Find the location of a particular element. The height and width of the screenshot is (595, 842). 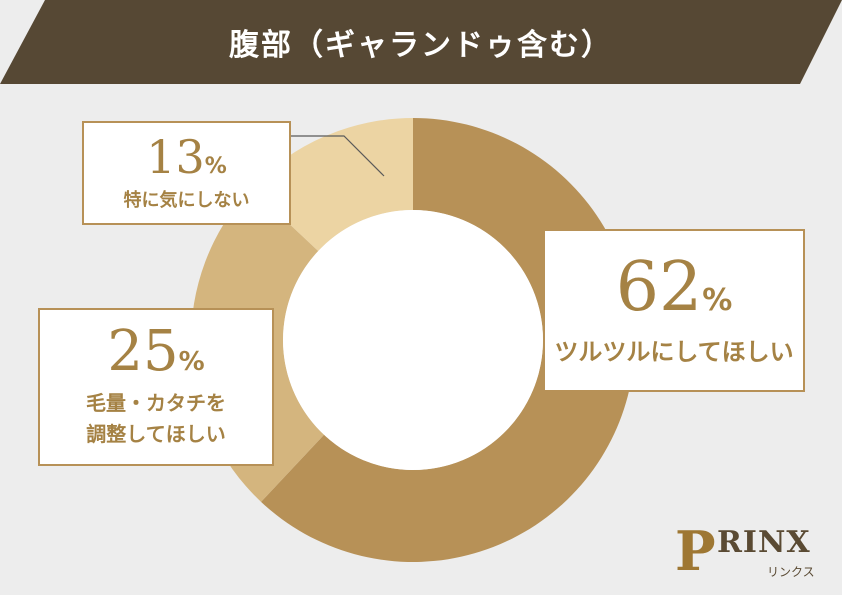

callout-62-label: ツルツルにしてほしい is located at coordinates (674, 352).